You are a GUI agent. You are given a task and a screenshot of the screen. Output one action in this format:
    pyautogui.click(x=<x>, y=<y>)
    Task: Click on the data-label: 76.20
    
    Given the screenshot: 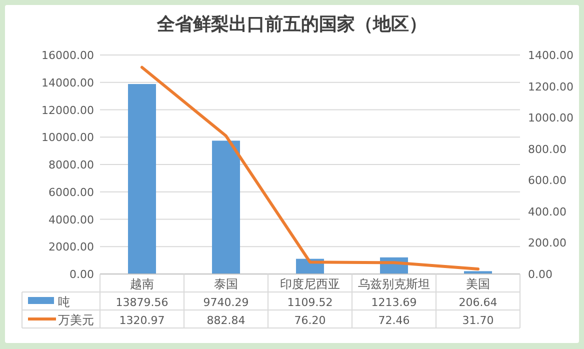 What is the action you would take?
    pyautogui.click(x=310, y=320)
    